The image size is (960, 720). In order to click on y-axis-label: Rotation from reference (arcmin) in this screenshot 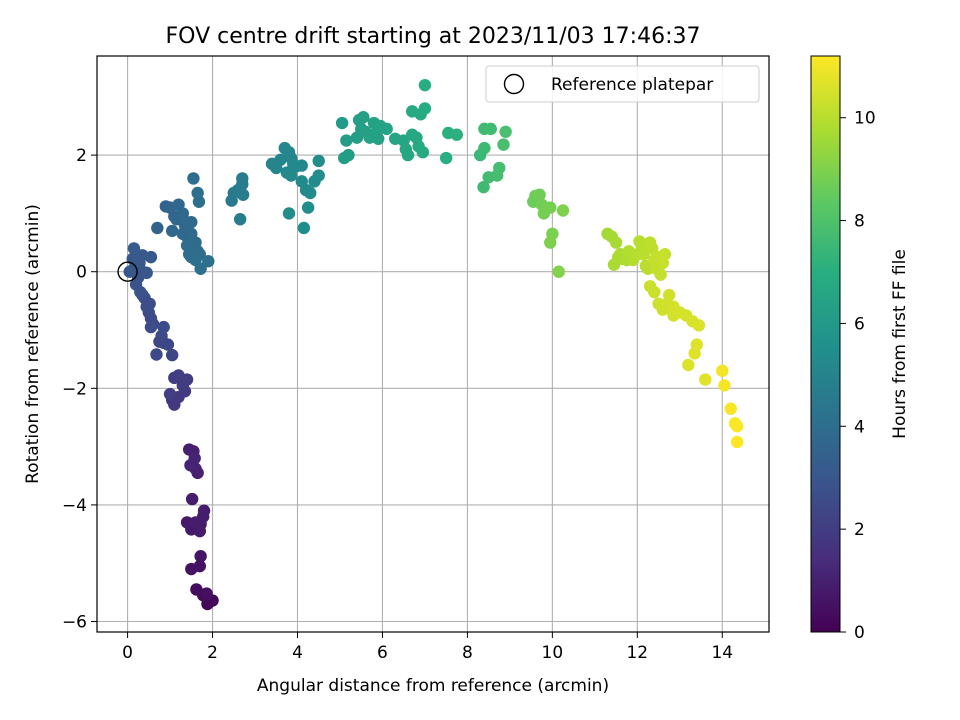, I will do `click(33, 344)`.